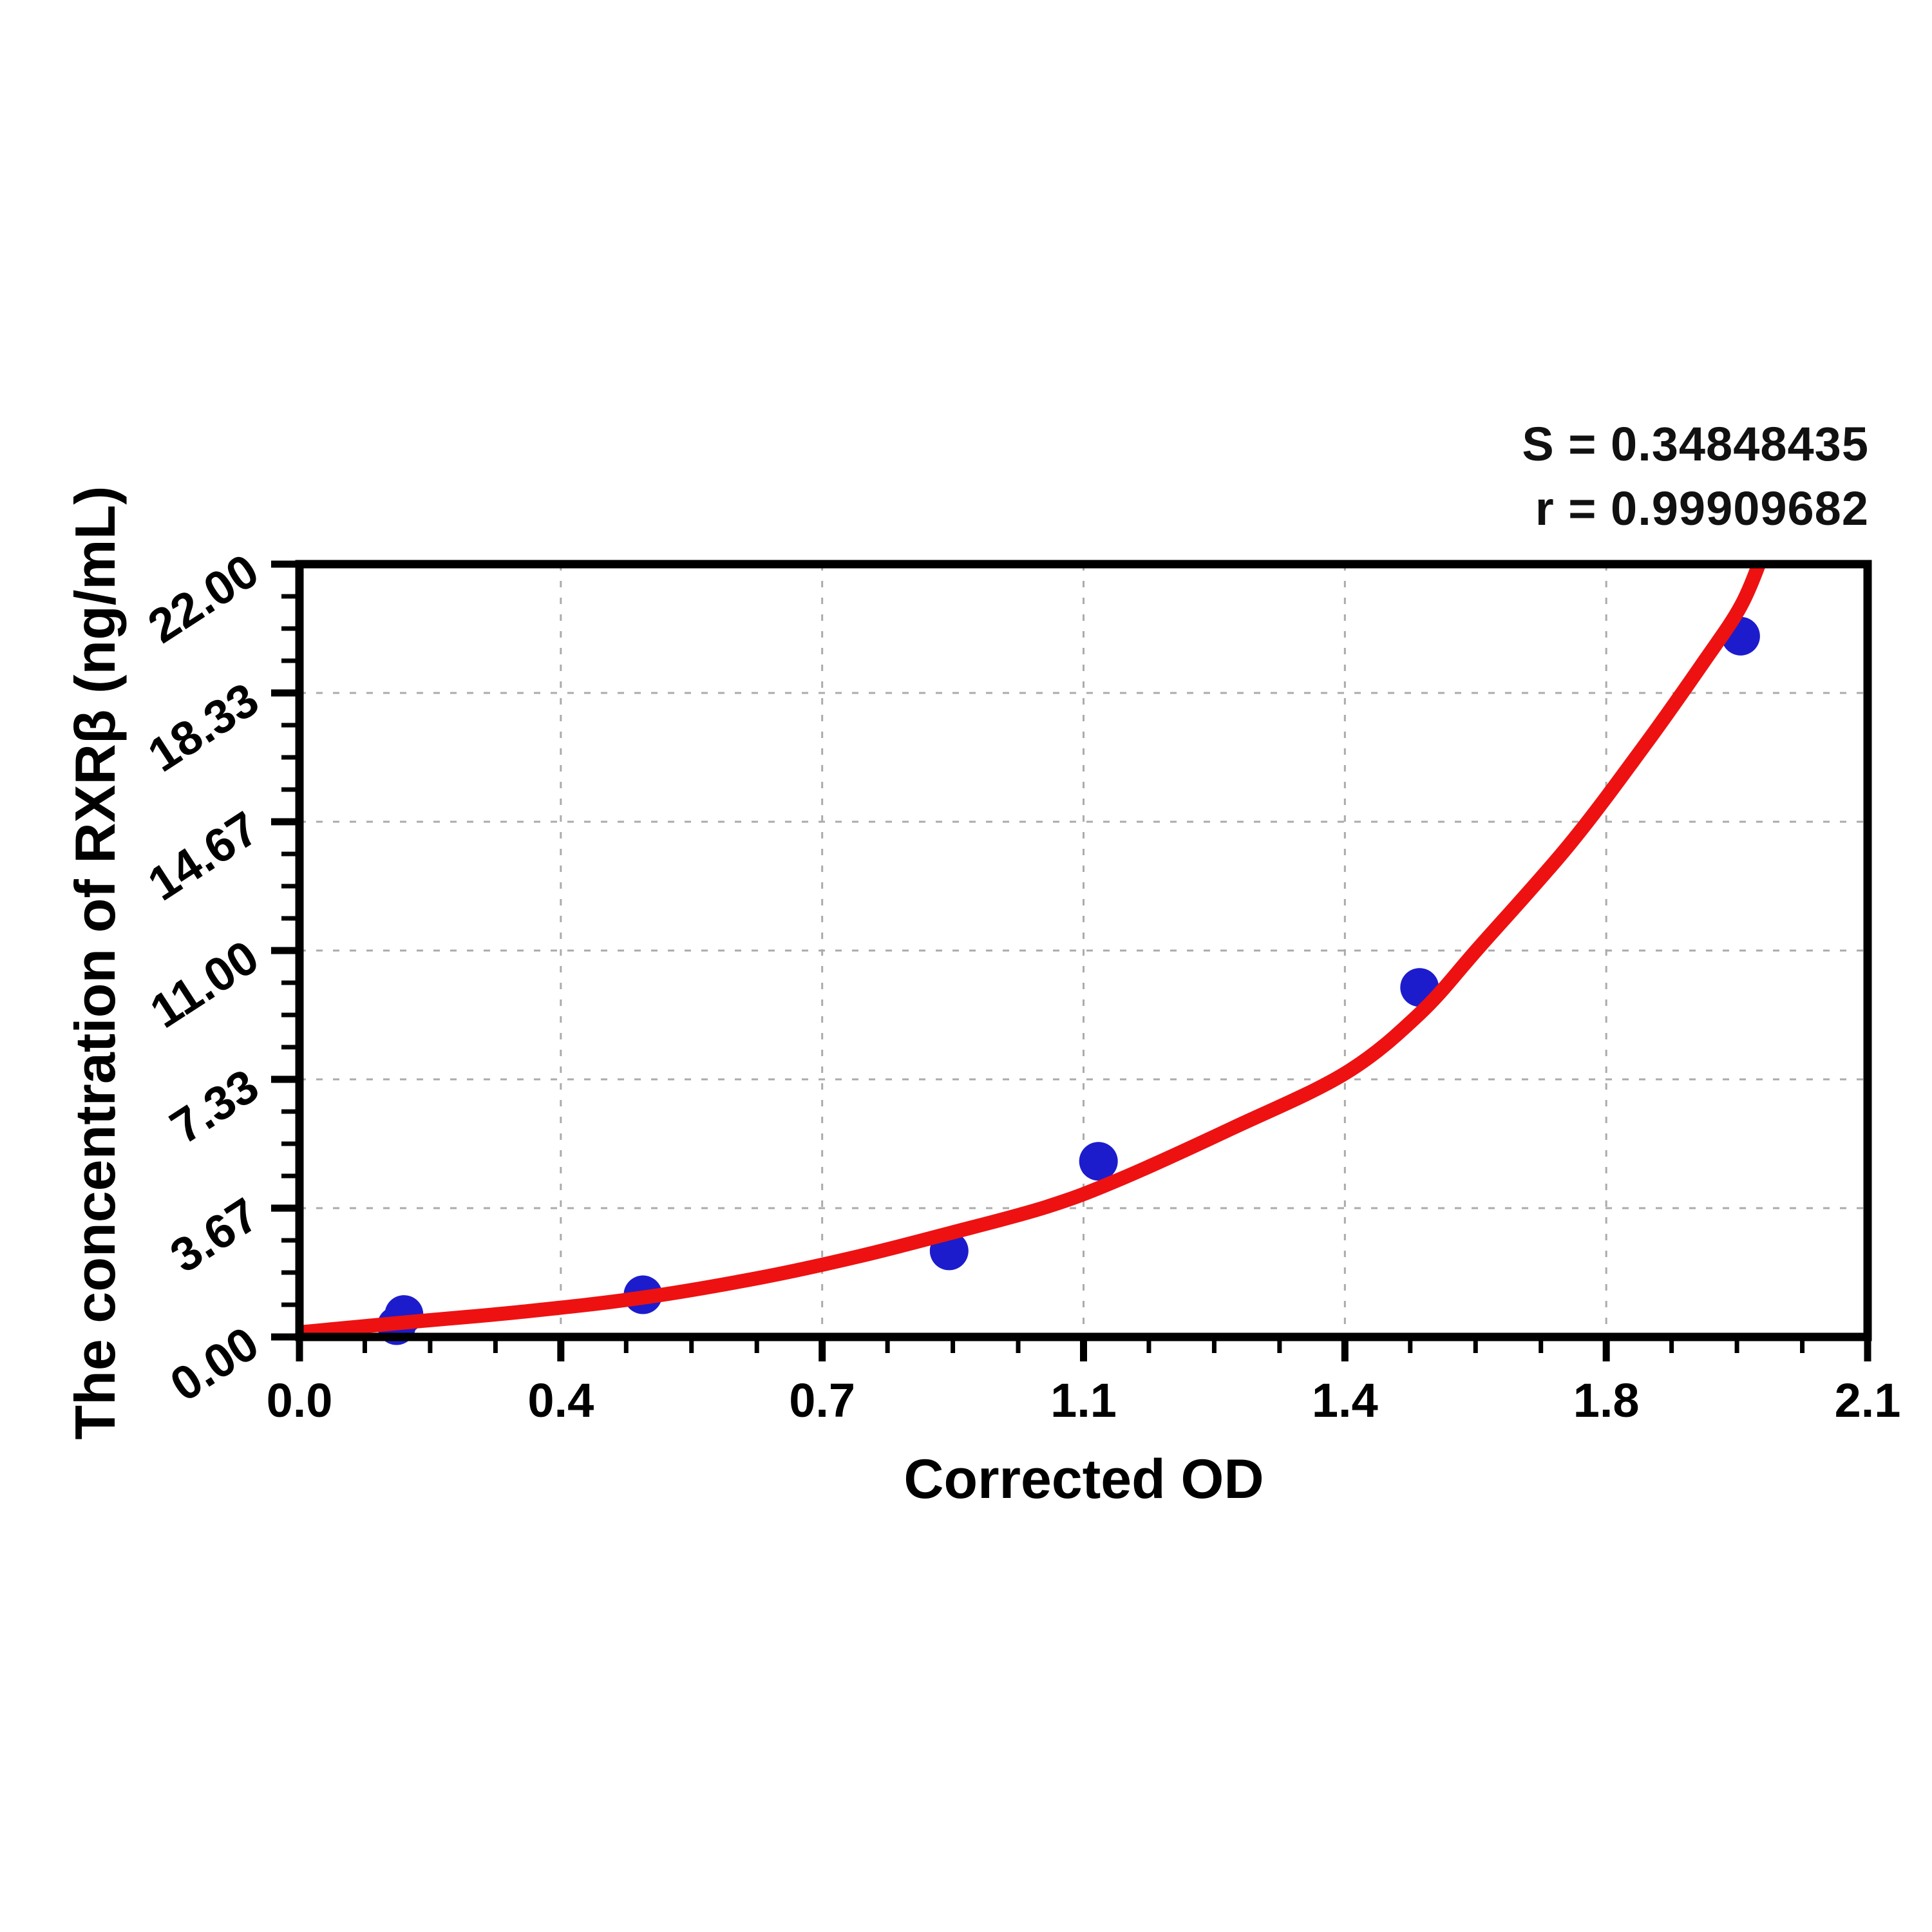 This screenshot has height=1932, width=1932. I want to click on y-tick-label: 3.67, so click(215, 1235).